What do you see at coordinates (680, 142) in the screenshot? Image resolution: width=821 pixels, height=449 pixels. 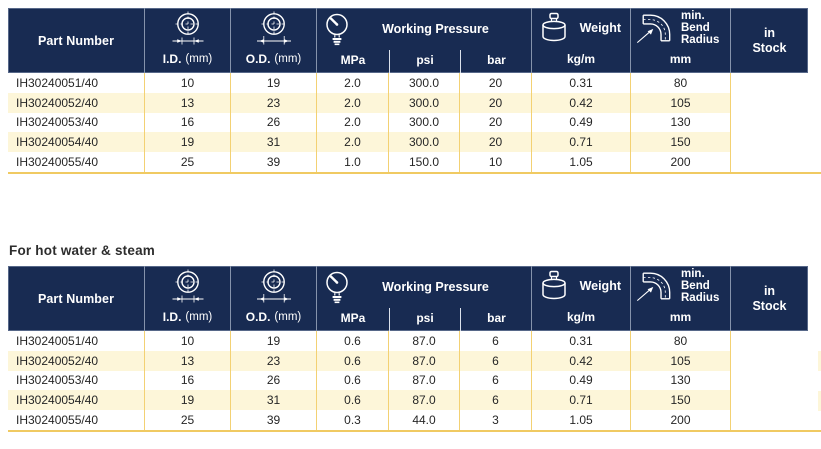 I see `value-cell: 150` at bounding box center [680, 142].